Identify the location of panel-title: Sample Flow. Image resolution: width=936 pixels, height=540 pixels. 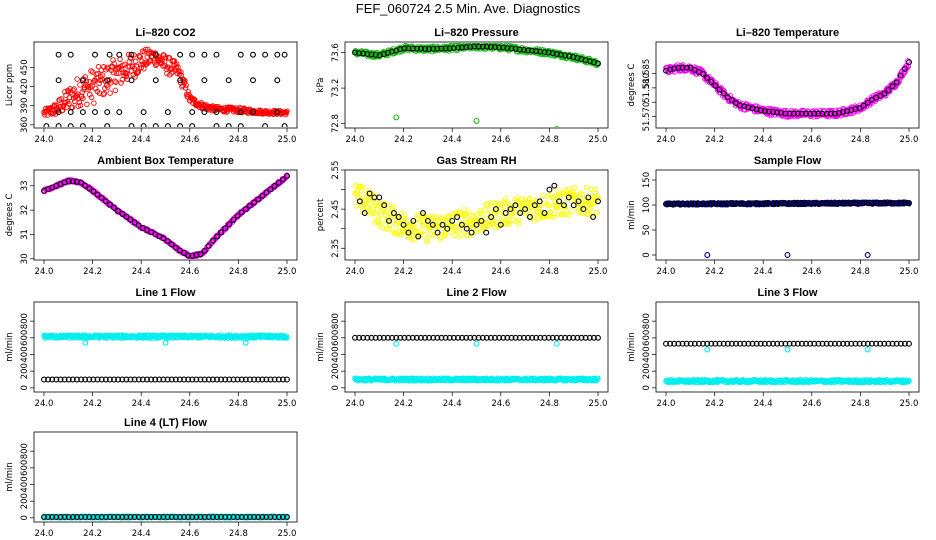
(788, 161).